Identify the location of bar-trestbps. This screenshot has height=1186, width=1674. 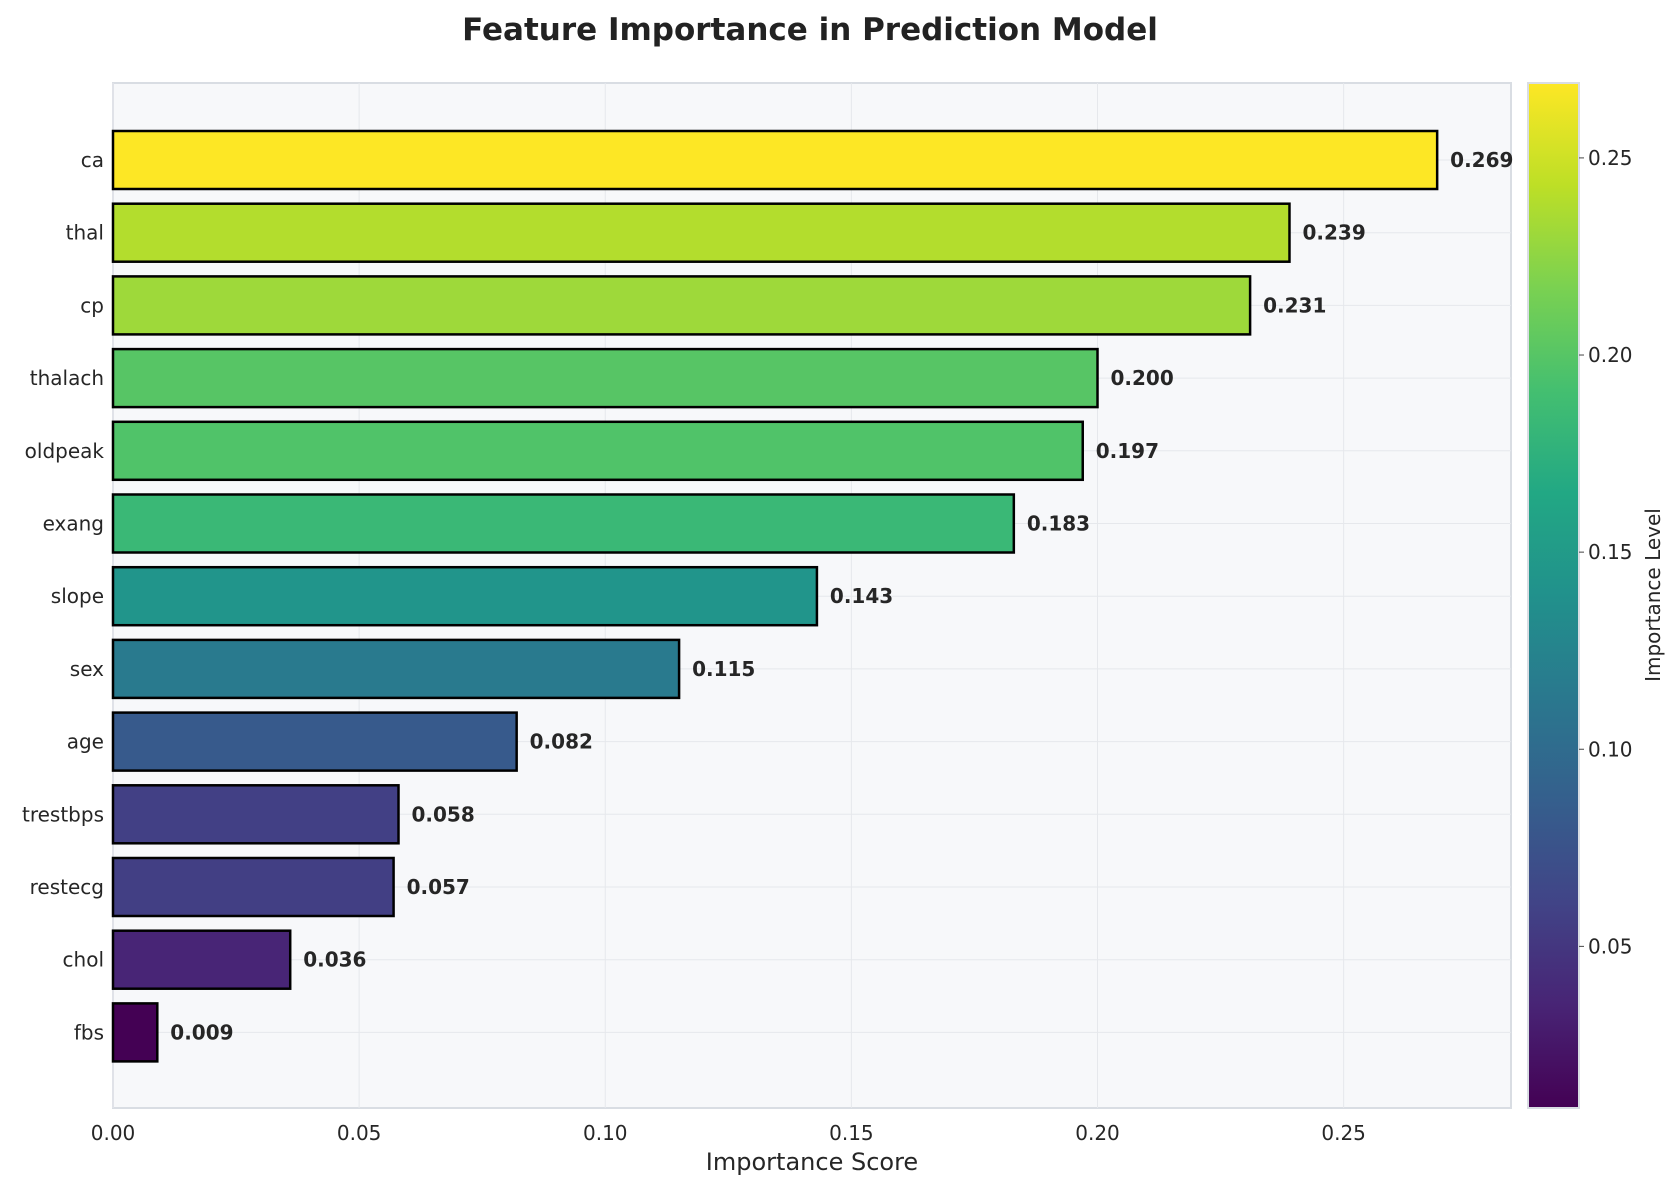
(255, 814).